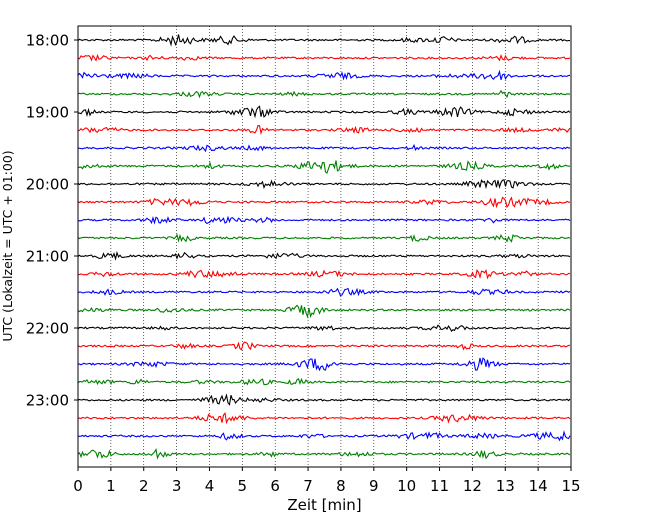 This screenshot has width=650, height=520. What do you see at coordinates (324, 184) in the screenshot?
I see `trace-2000` at bounding box center [324, 184].